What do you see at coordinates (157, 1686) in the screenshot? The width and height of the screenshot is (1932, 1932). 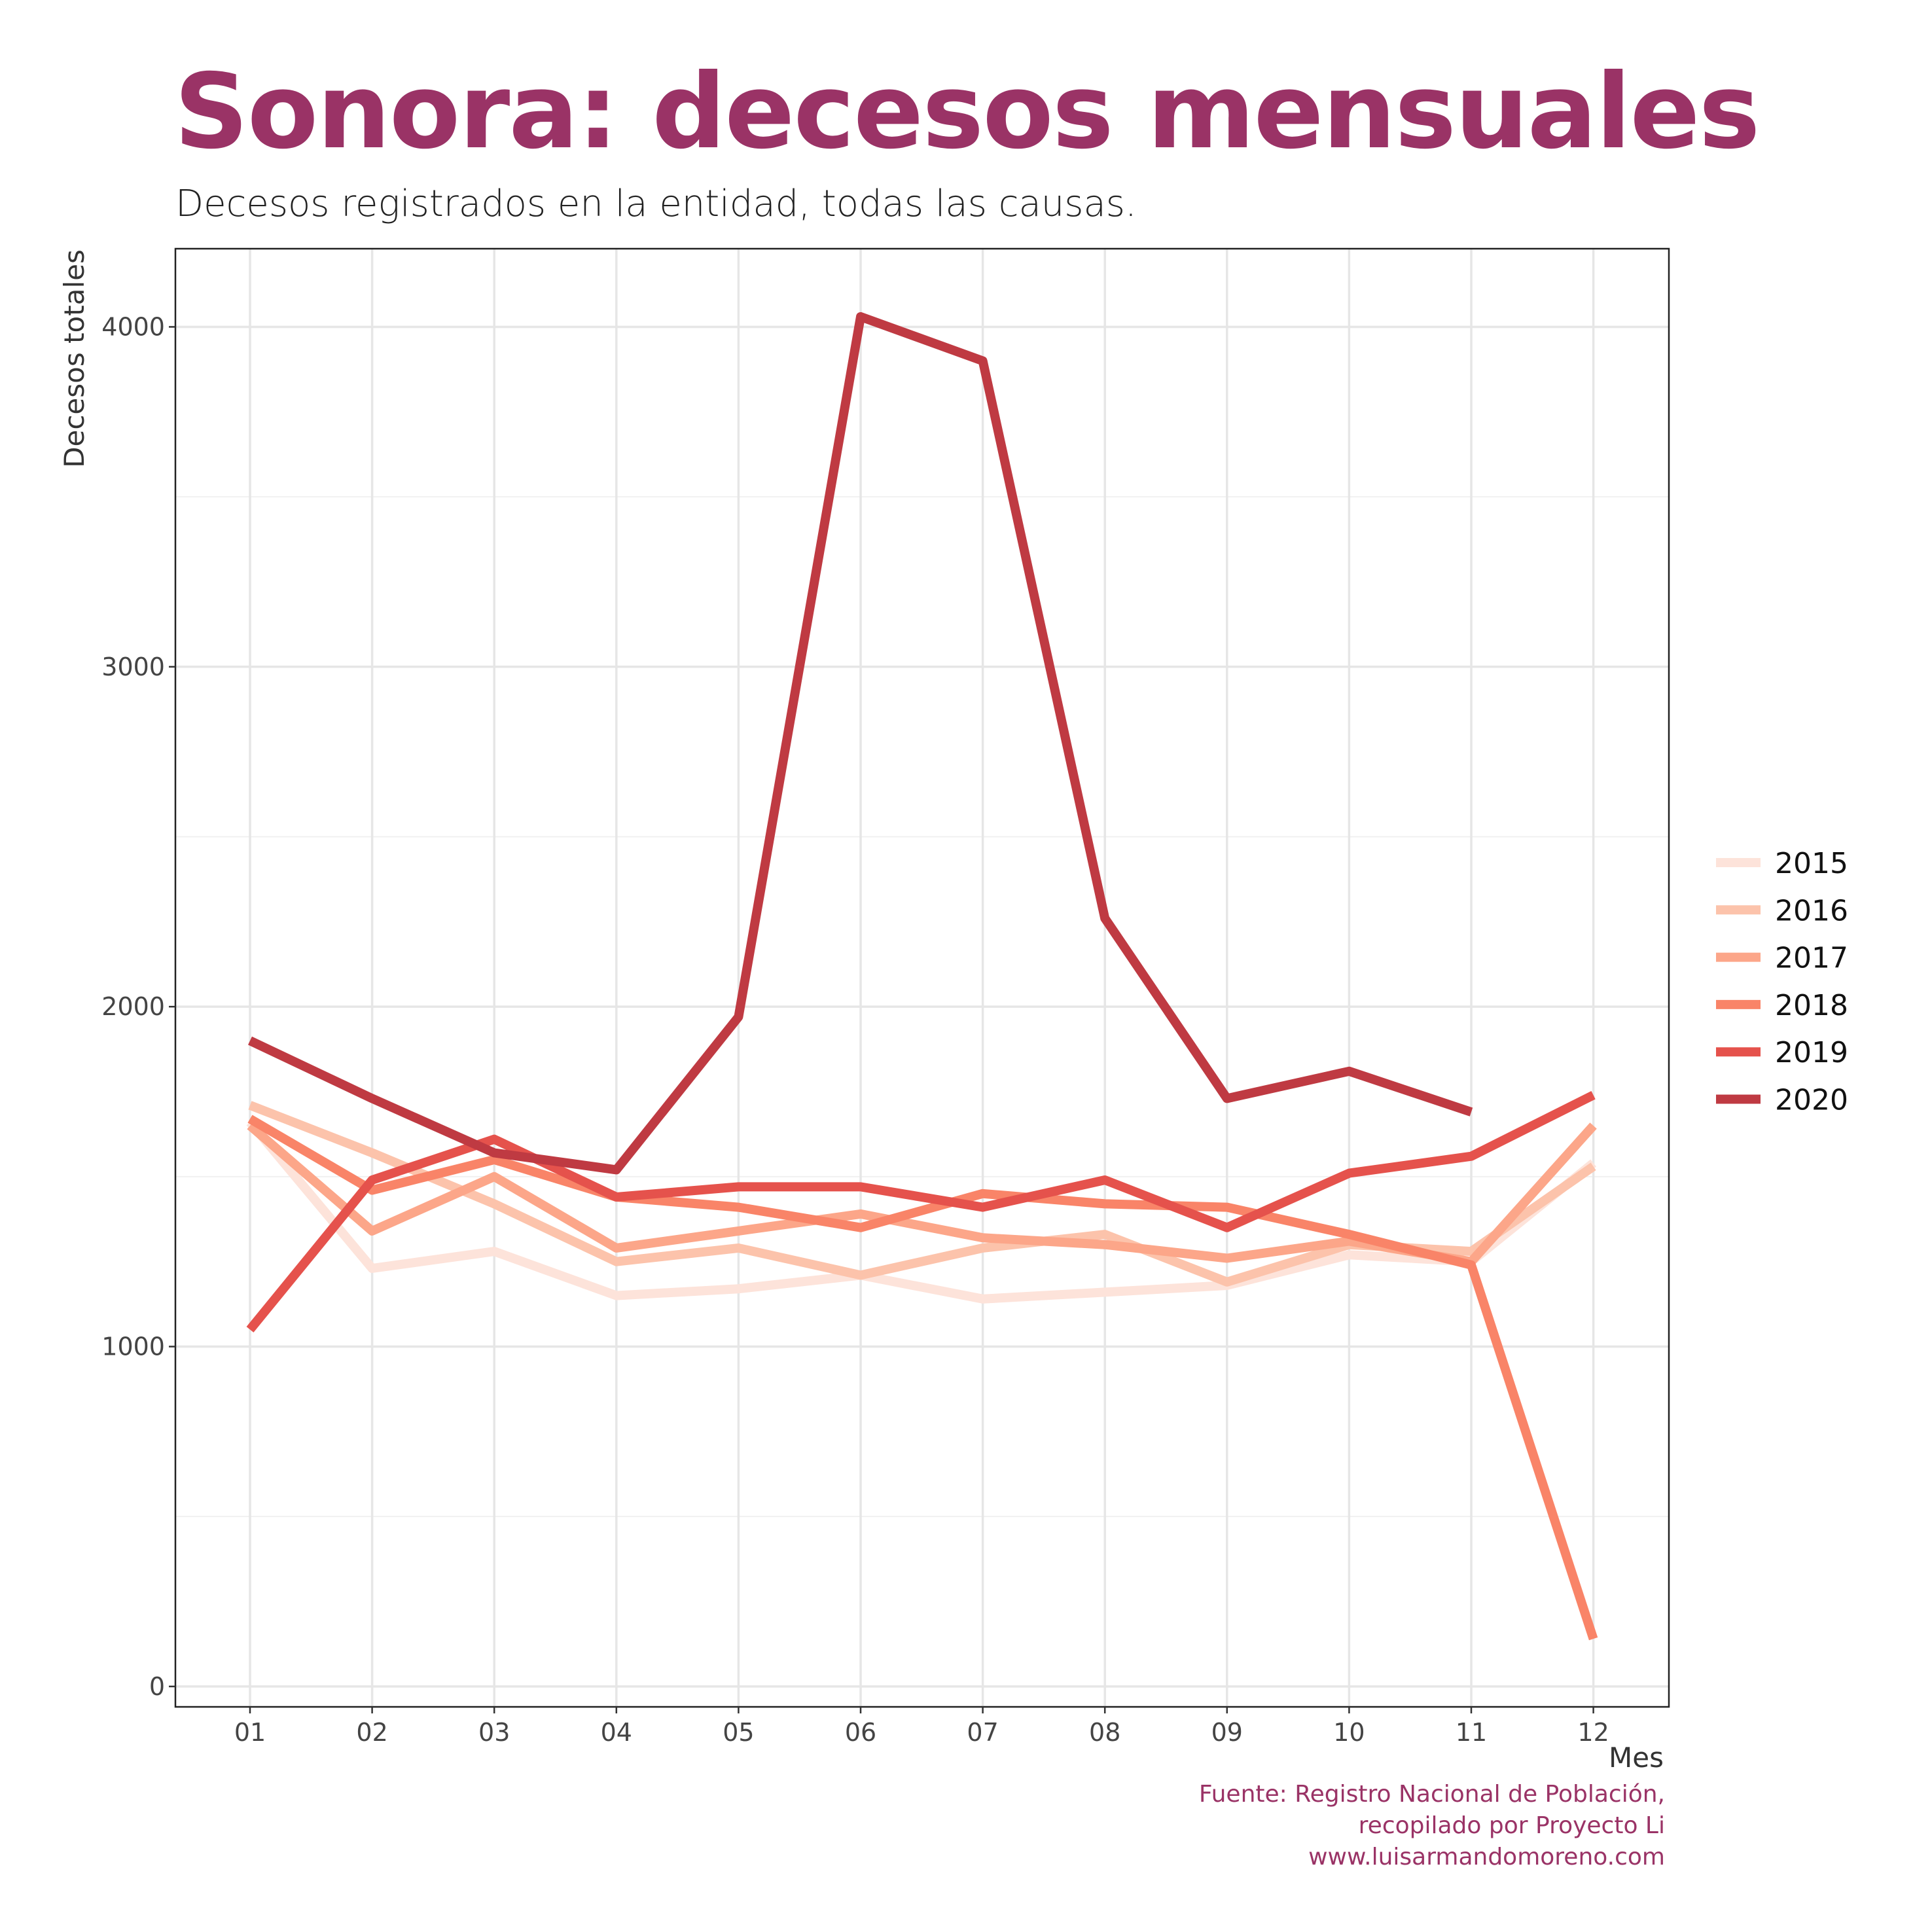 I see `y-tick-label: 0` at bounding box center [157, 1686].